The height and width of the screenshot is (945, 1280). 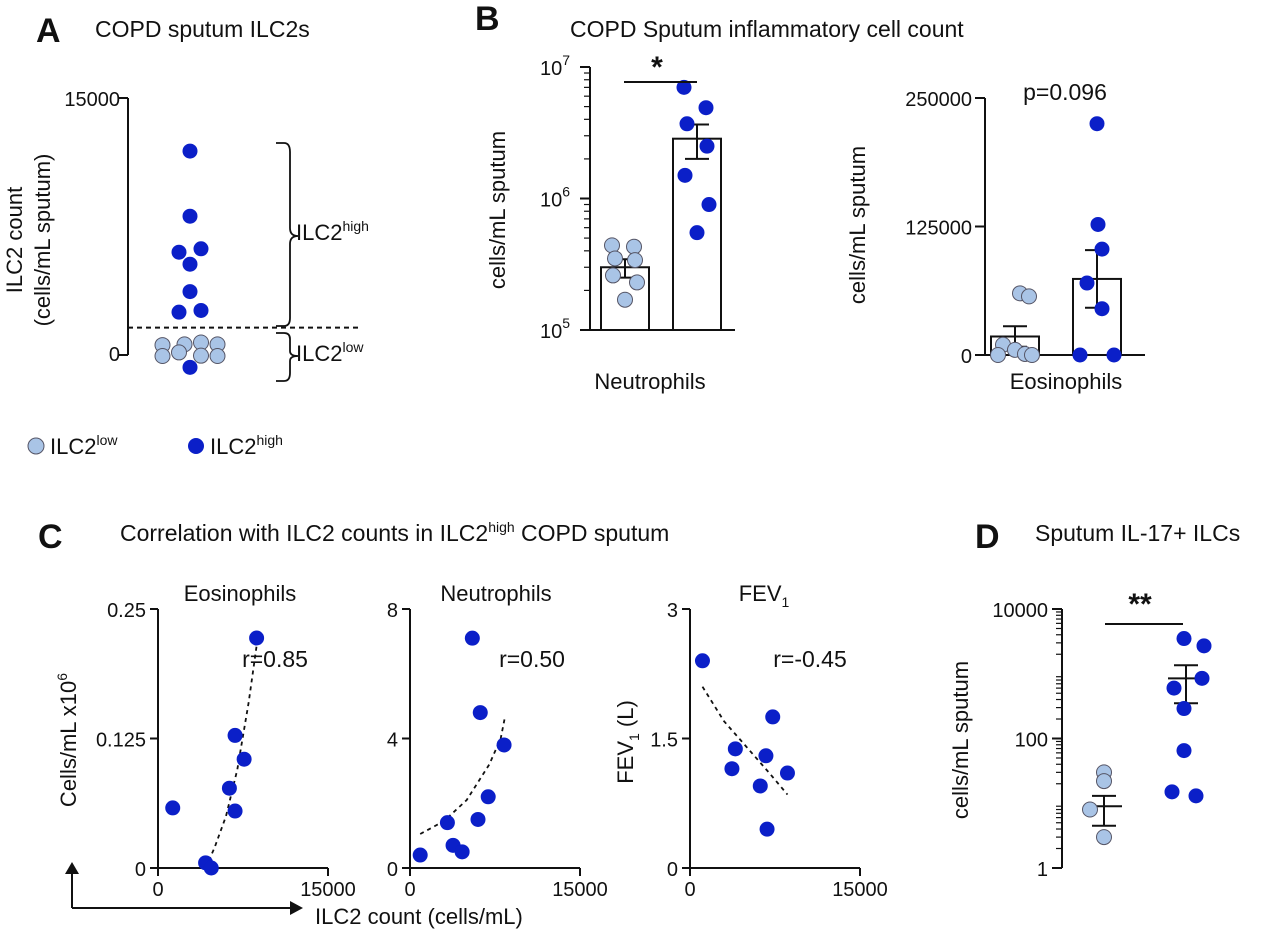 What do you see at coordinates (860, 890) in the screenshot?
I see `panel-c3-xtick-label: 15000` at bounding box center [860, 890].